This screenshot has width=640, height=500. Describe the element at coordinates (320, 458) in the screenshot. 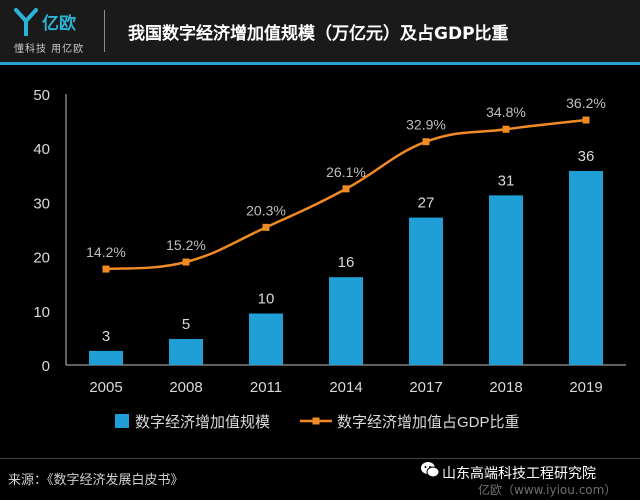

I see `footer-divider` at that location.